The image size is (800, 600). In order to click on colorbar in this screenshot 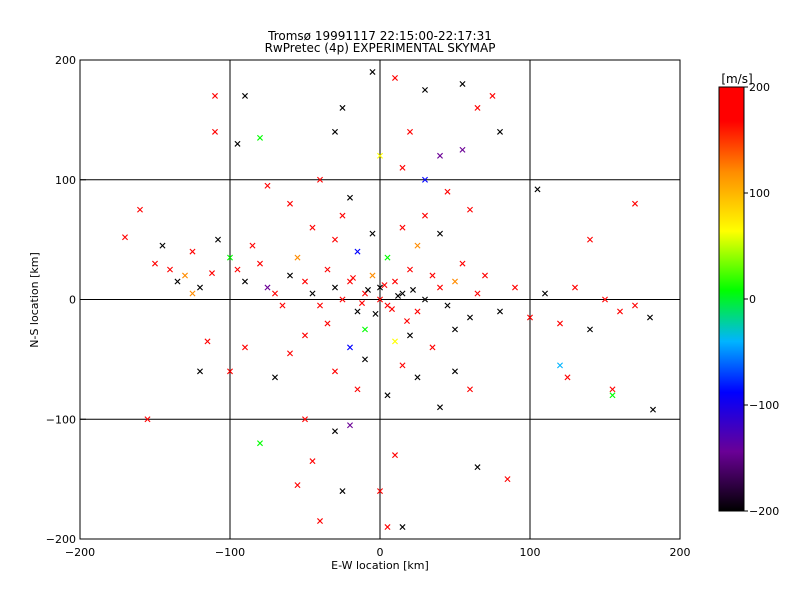, I will do `click(731, 299)`.